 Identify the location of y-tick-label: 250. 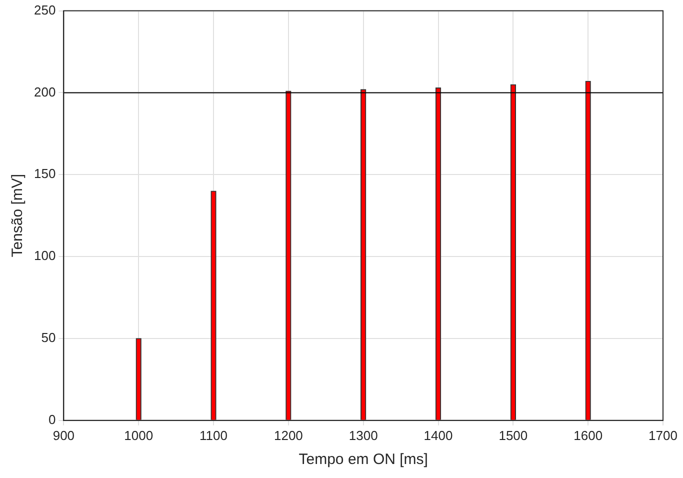
(45, 10).